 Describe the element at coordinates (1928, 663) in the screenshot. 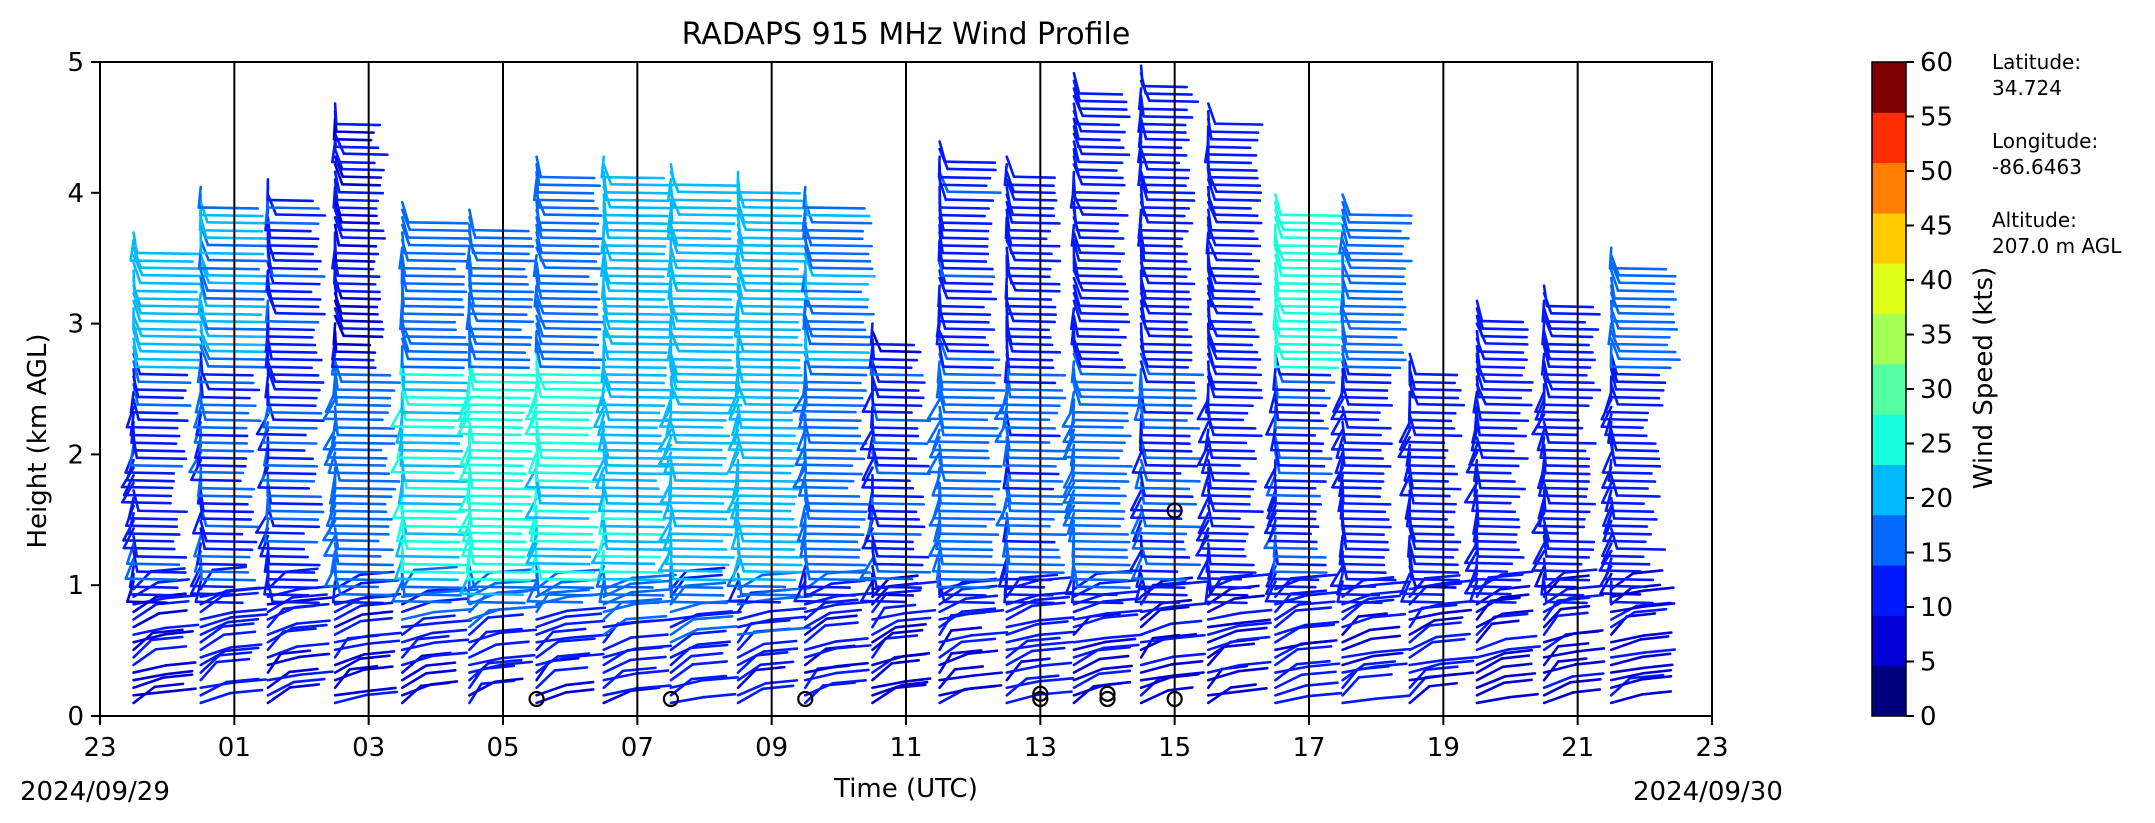

I see `colorbar-tick-label: 5` at that location.